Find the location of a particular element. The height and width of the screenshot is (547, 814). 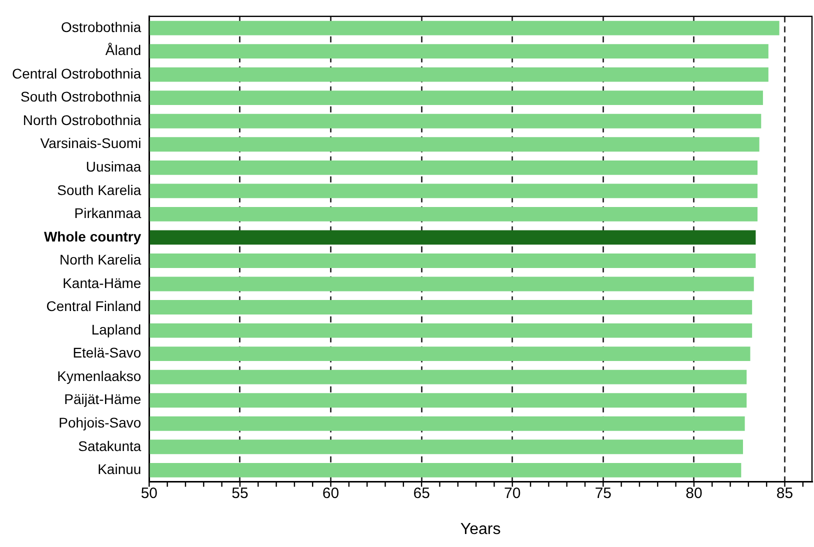

y-tick-label: Central Finland is located at coordinates (94, 306).